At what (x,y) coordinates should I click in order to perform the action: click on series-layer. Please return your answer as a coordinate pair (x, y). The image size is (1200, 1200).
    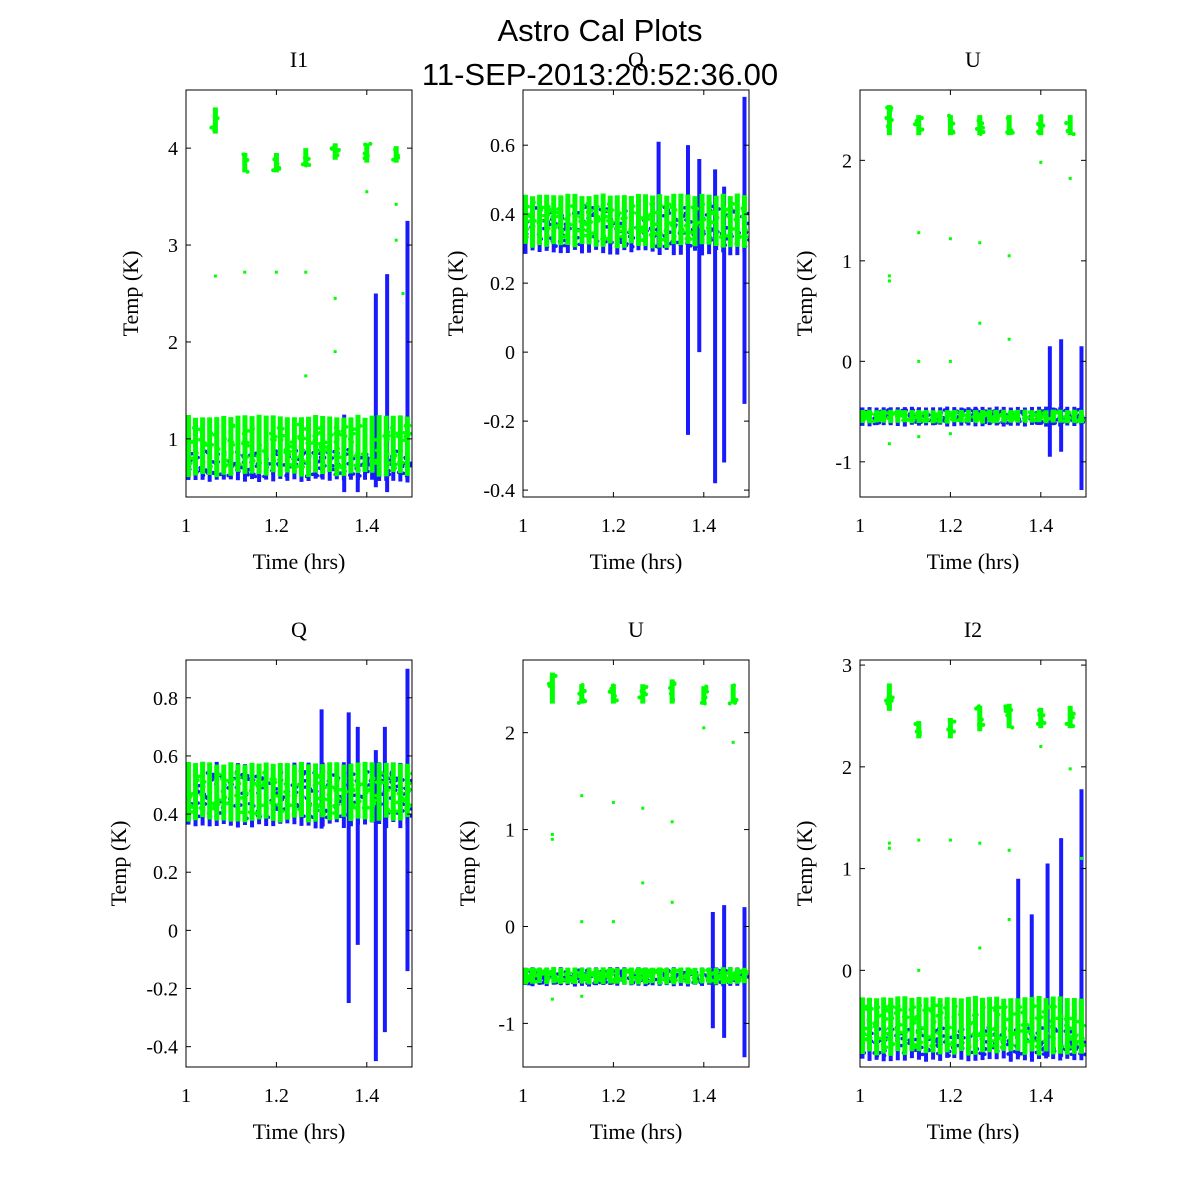
    Looking at the image, I should click on (299, 300).